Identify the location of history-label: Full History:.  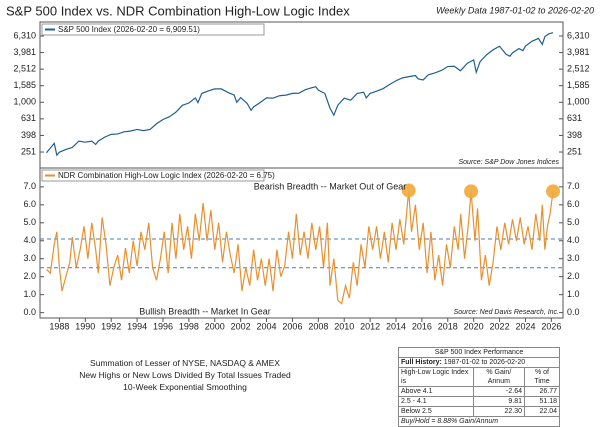
(421, 362).